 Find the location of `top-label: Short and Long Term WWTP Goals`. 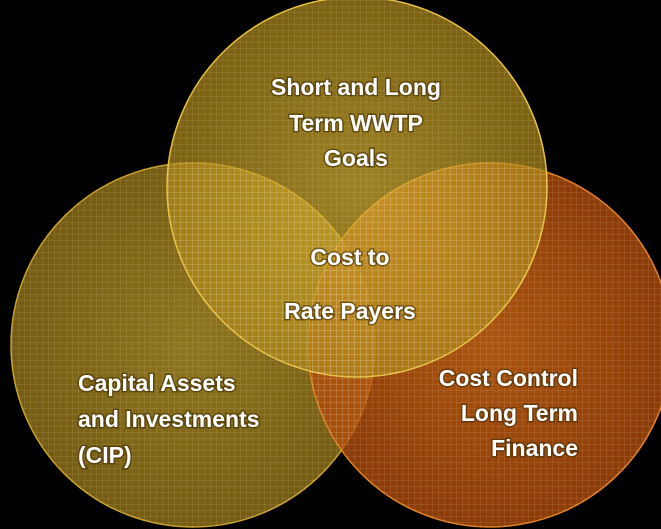

top-label: Short and Long Term WWTP Goals is located at coordinates (356, 123).